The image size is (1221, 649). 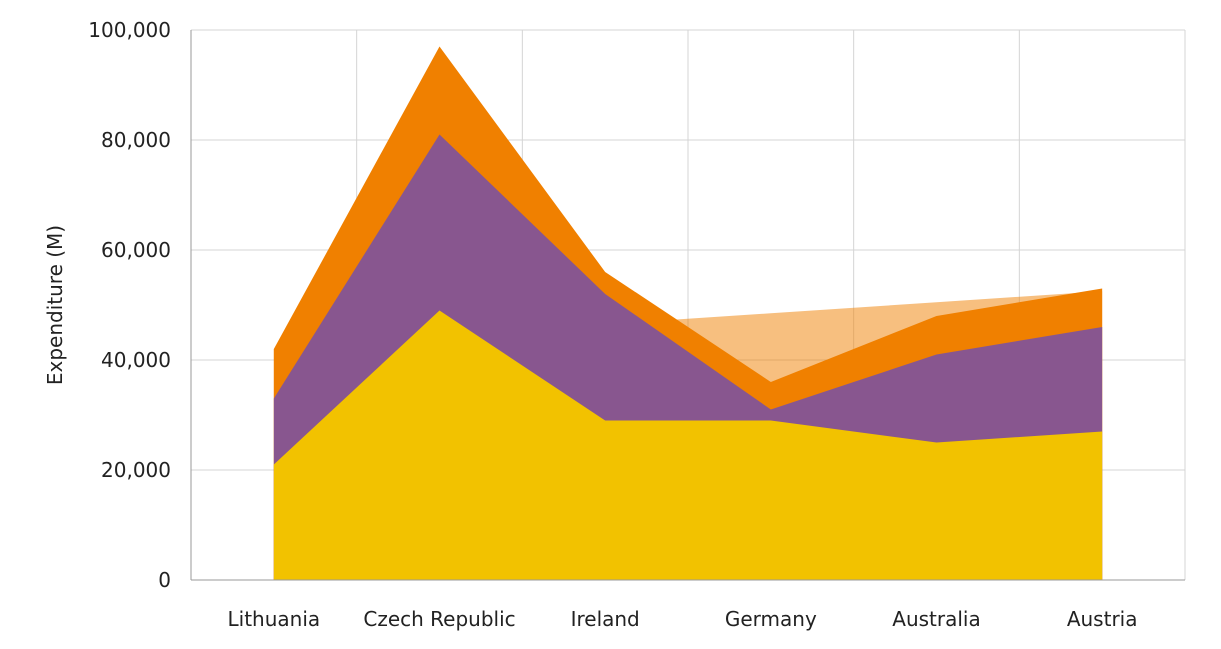 I want to click on y-tick-label: 80,000, so click(x=136, y=140).